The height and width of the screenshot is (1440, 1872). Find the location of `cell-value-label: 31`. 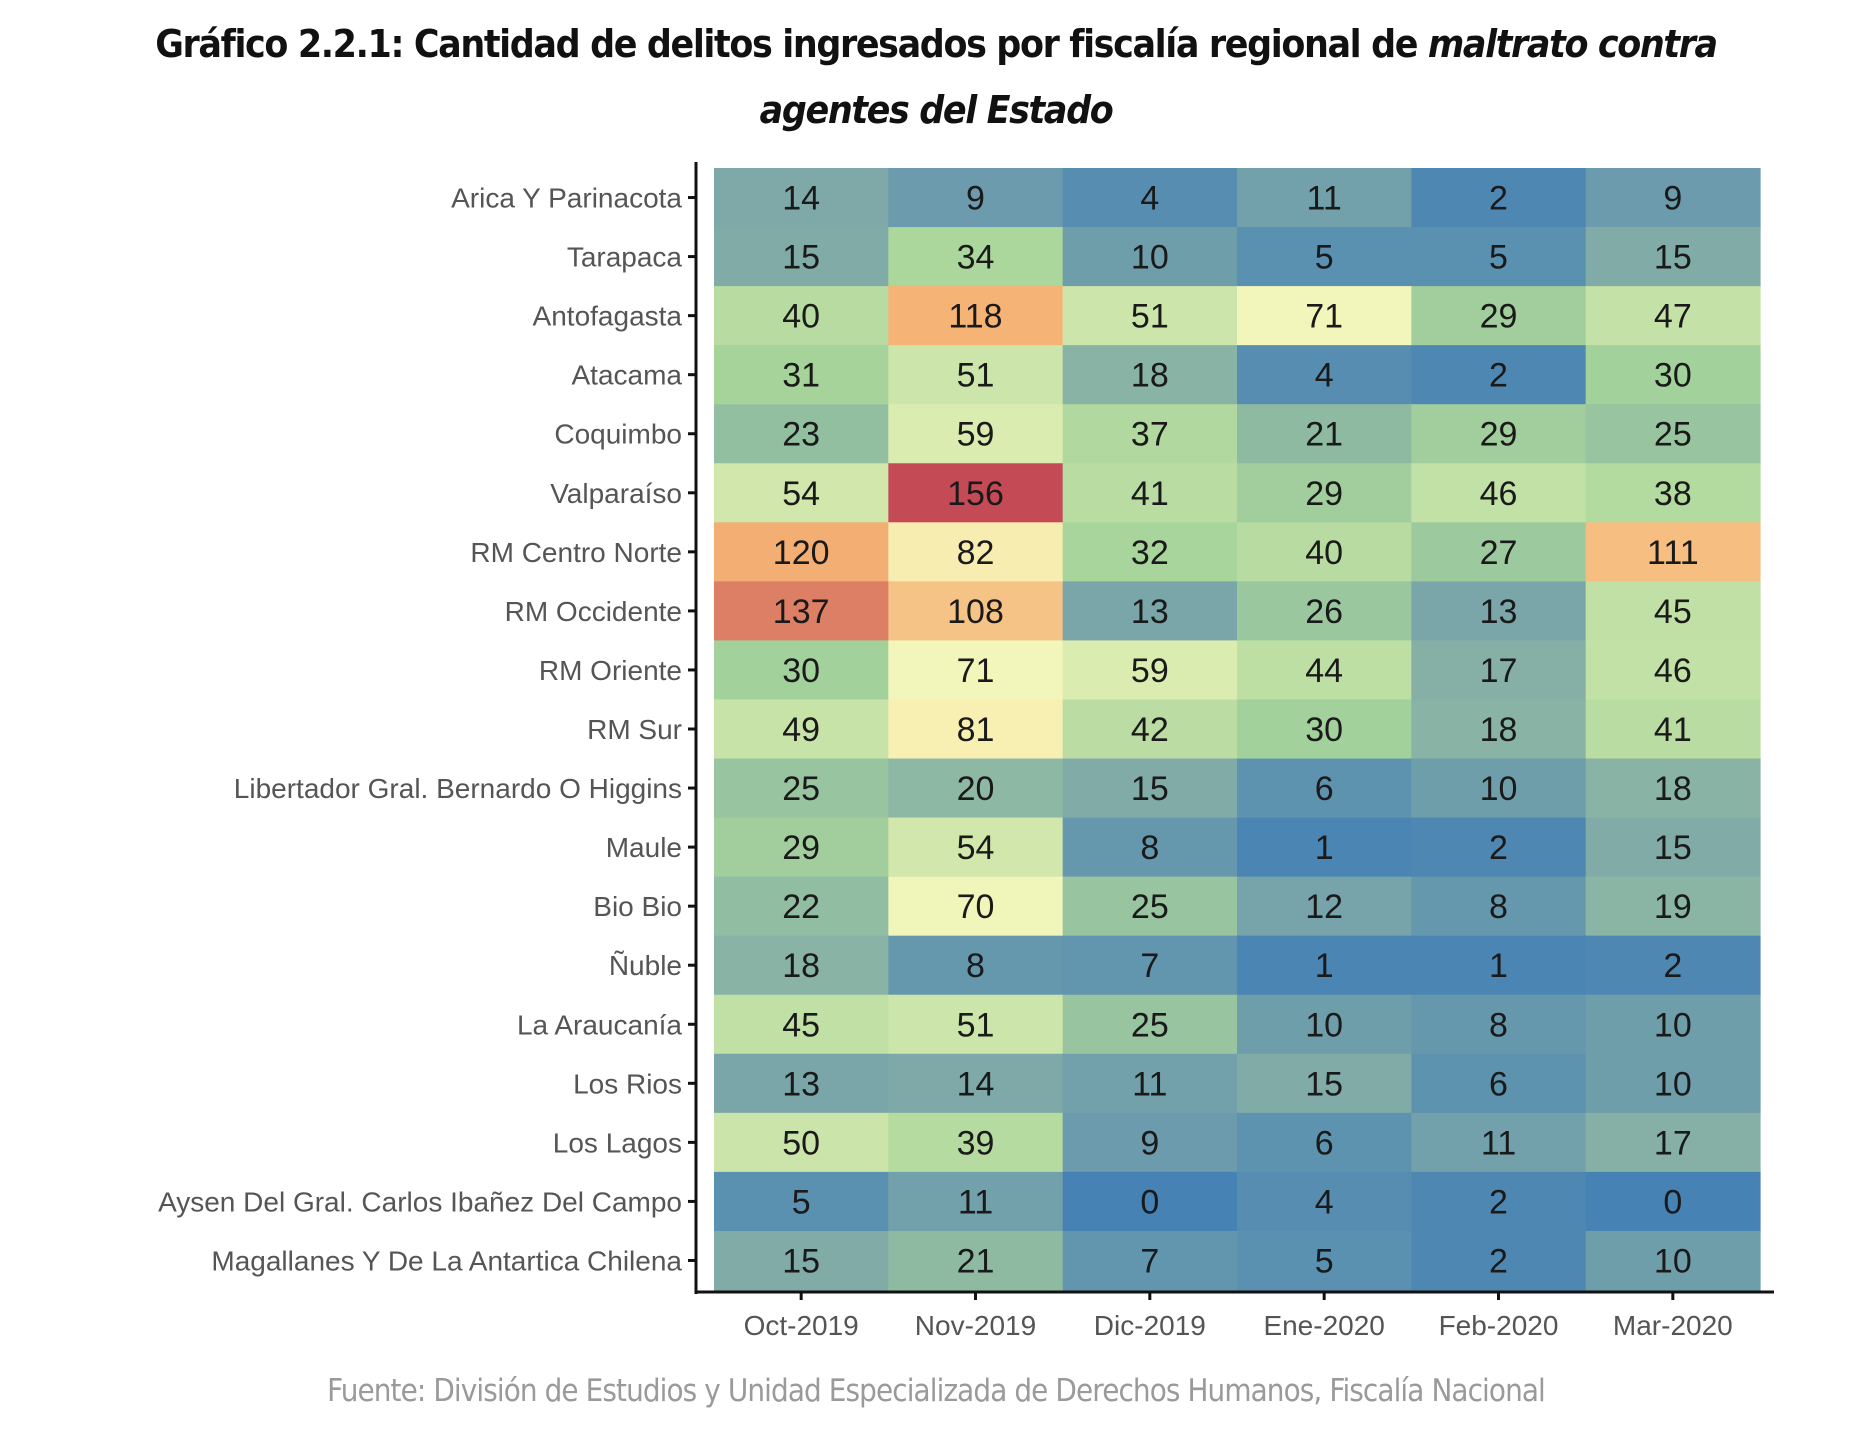

cell-value-label: 31 is located at coordinates (801, 376).